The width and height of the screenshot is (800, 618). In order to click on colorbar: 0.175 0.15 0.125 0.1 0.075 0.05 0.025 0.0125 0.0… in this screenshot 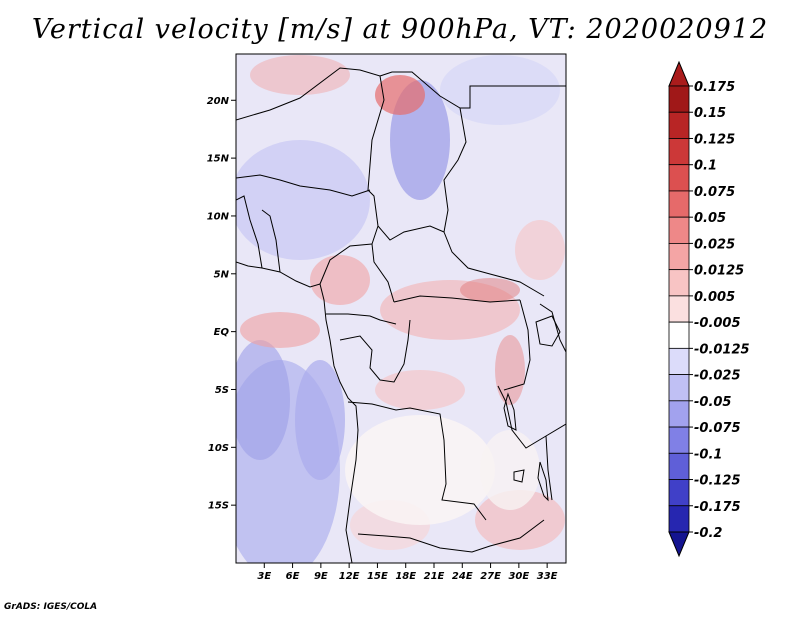, I will do `click(709, 309)`.